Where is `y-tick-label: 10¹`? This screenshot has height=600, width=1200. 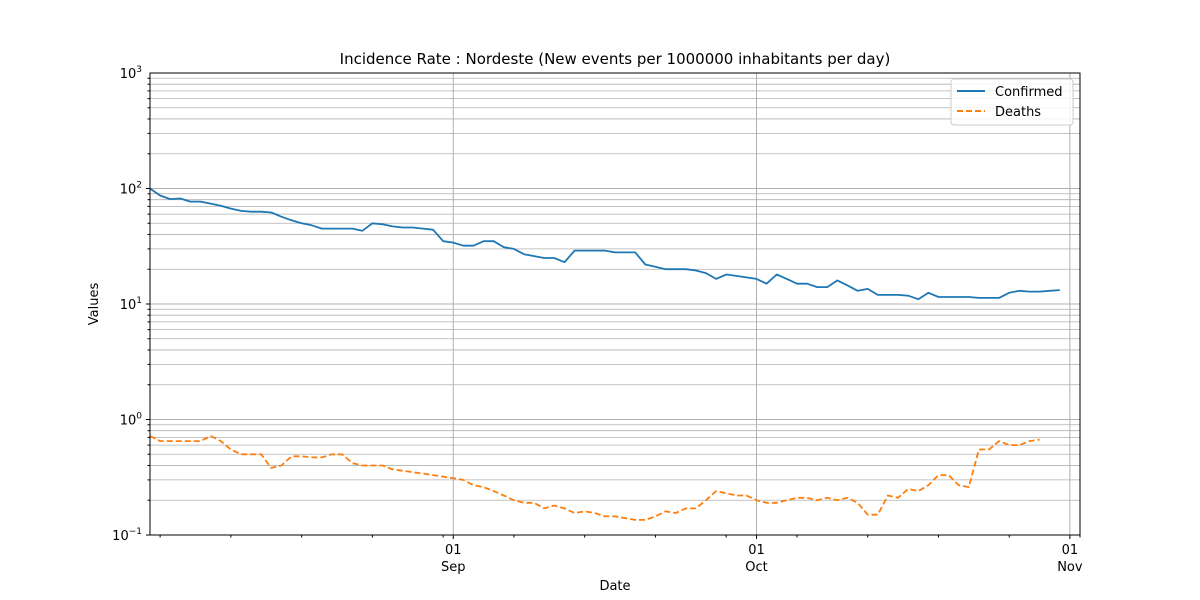 y-tick-label: 10¹ is located at coordinates (131, 304).